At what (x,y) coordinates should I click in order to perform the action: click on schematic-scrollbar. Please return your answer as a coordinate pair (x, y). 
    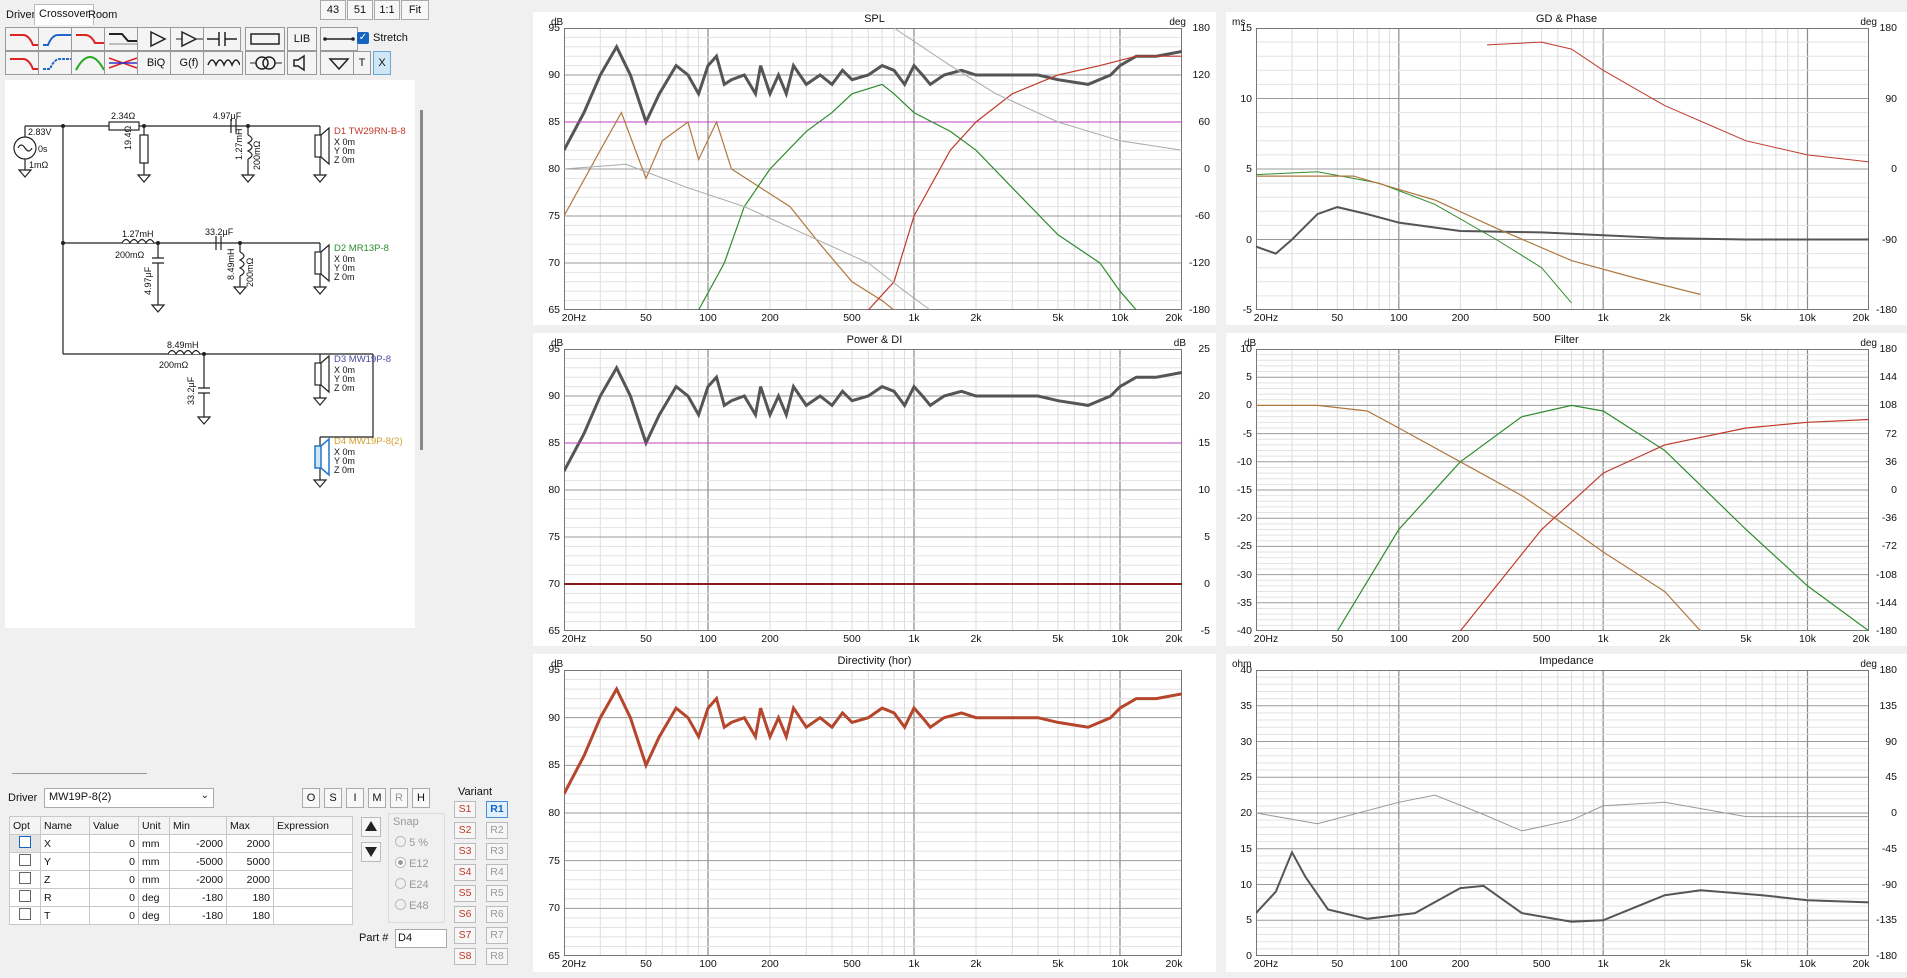
    Looking at the image, I should click on (421, 280).